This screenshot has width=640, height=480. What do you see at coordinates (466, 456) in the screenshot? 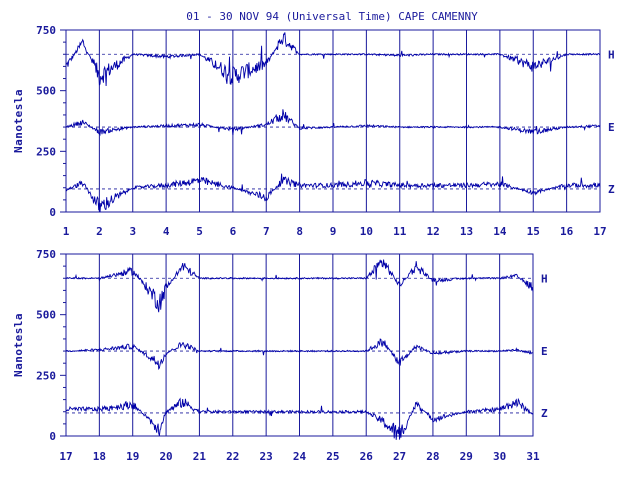
I see `x-tick-label: 29` at bounding box center [466, 456].